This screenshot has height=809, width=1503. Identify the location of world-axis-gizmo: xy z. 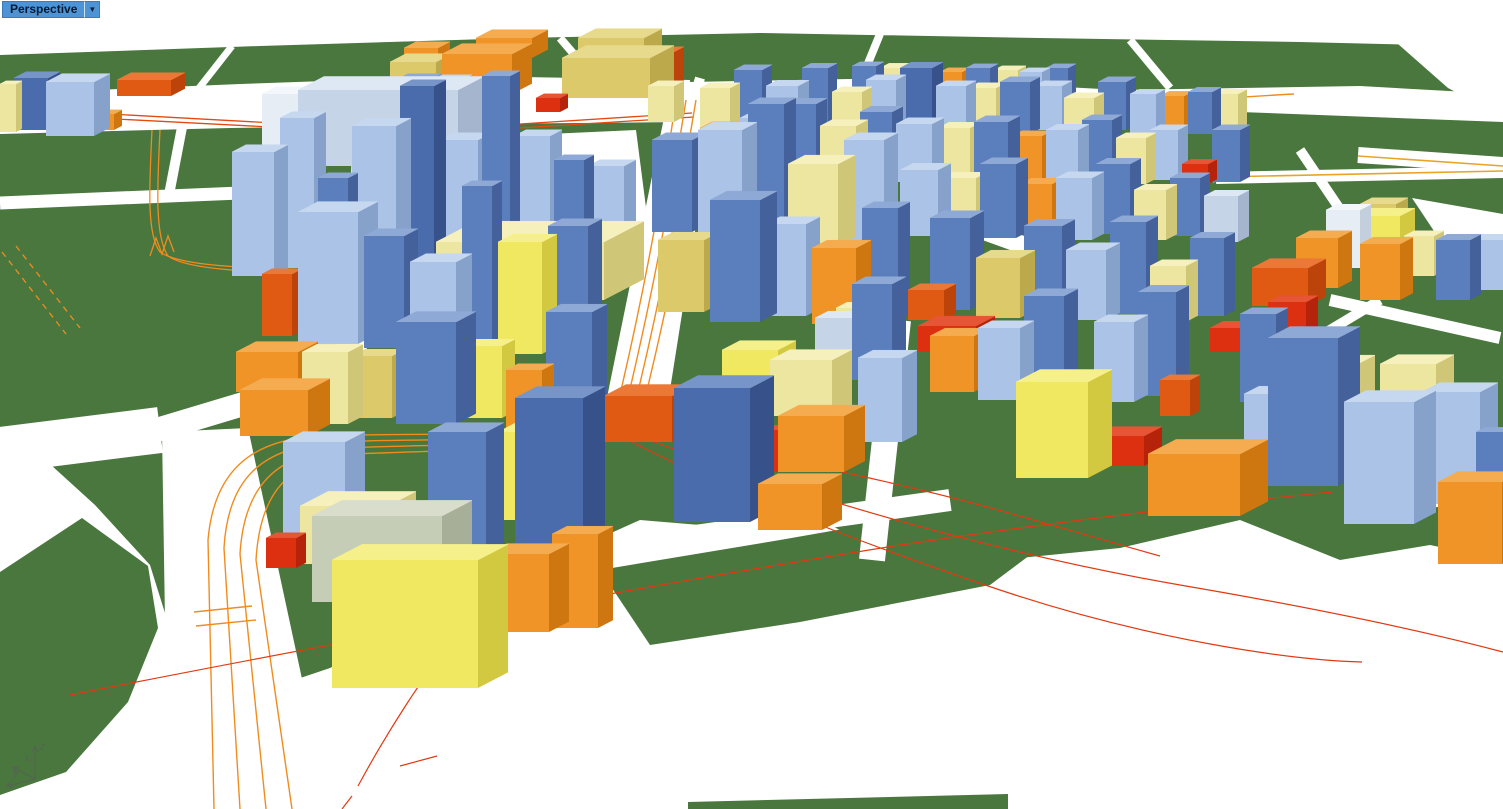
(26, 764).